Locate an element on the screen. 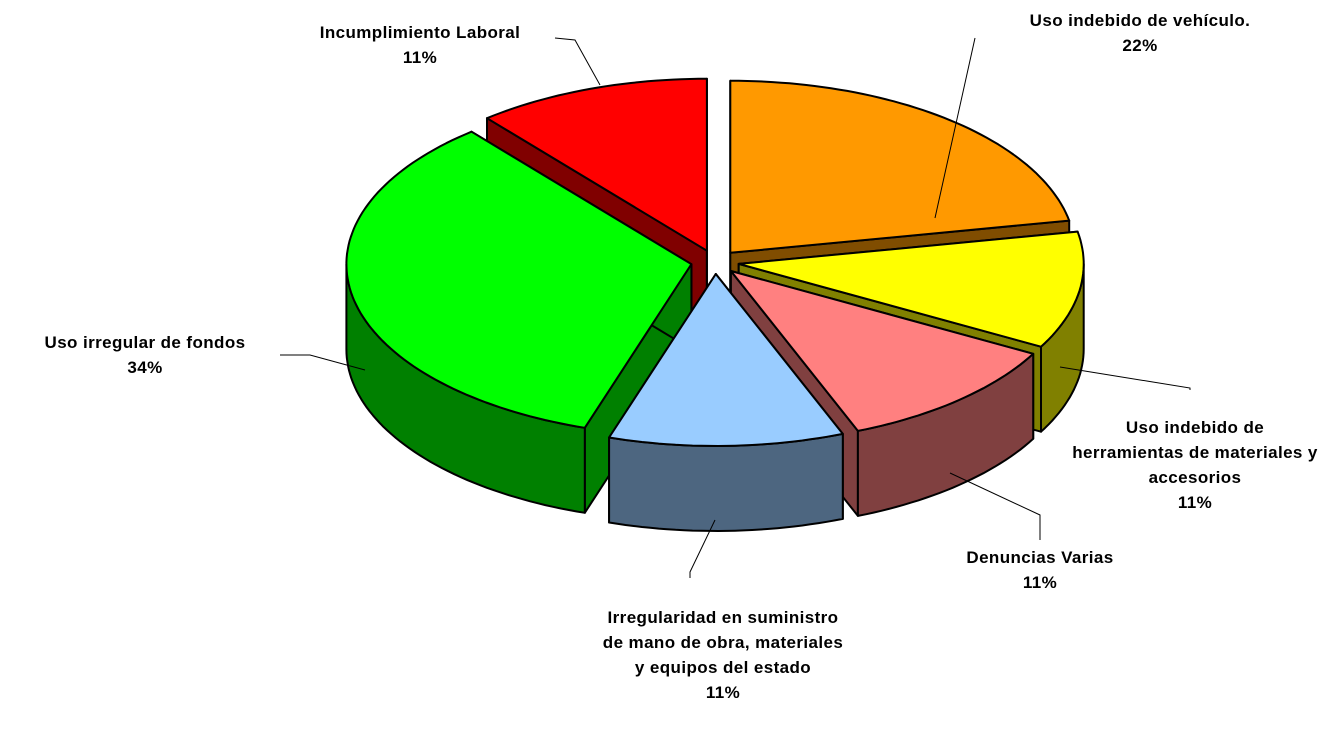  slice-label: Denuncias Varias 11% is located at coordinates (1040, 570).